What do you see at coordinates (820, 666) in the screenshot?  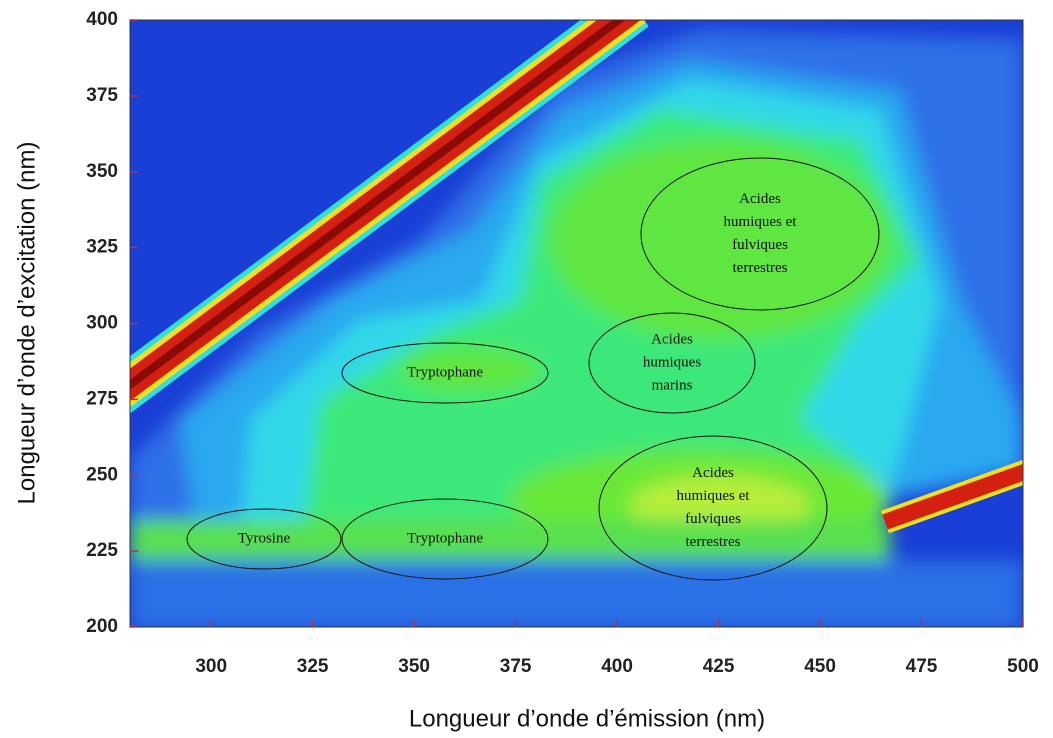 I see `x-tick-label: 450` at bounding box center [820, 666].